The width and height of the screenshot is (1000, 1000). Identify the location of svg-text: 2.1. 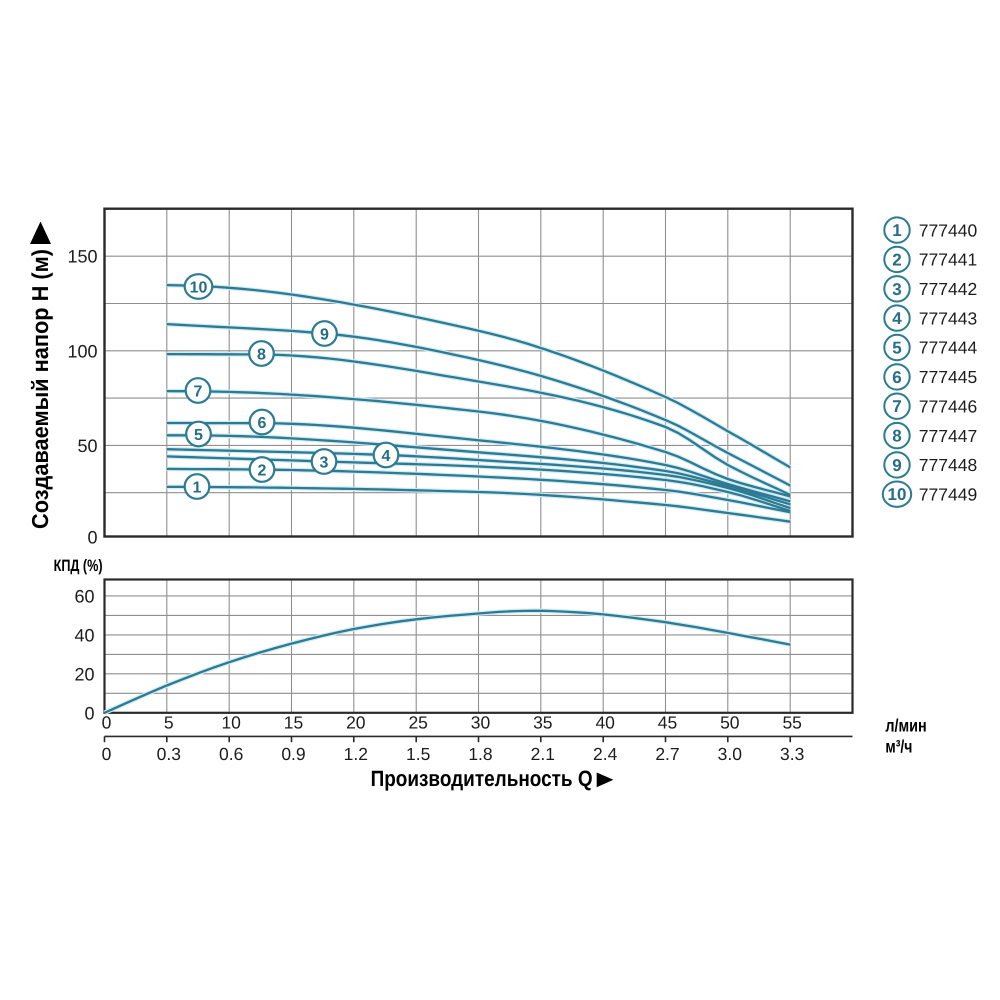
(543, 754).